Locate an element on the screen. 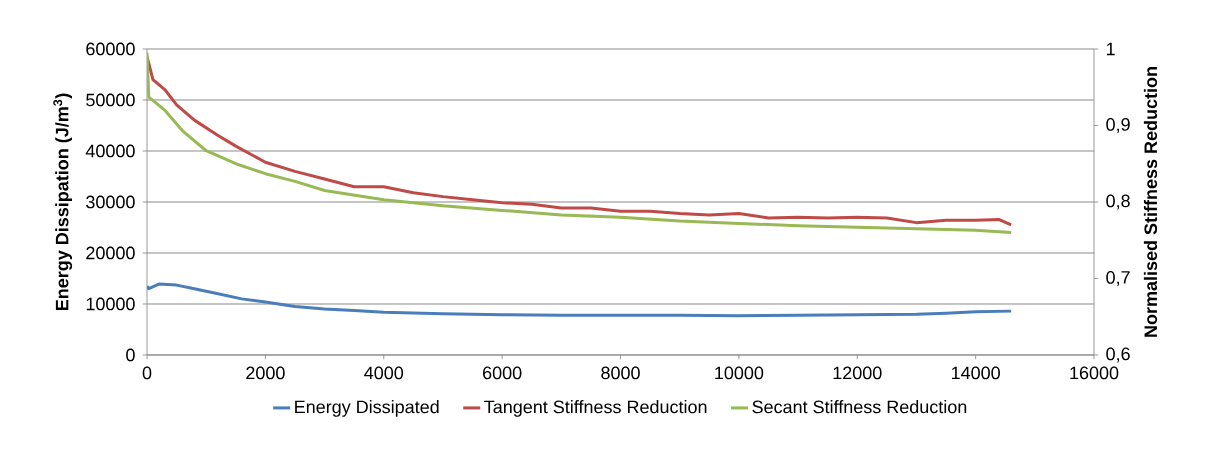 The image size is (1212, 456). x-tick-label: 10000 is located at coordinates (739, 373).